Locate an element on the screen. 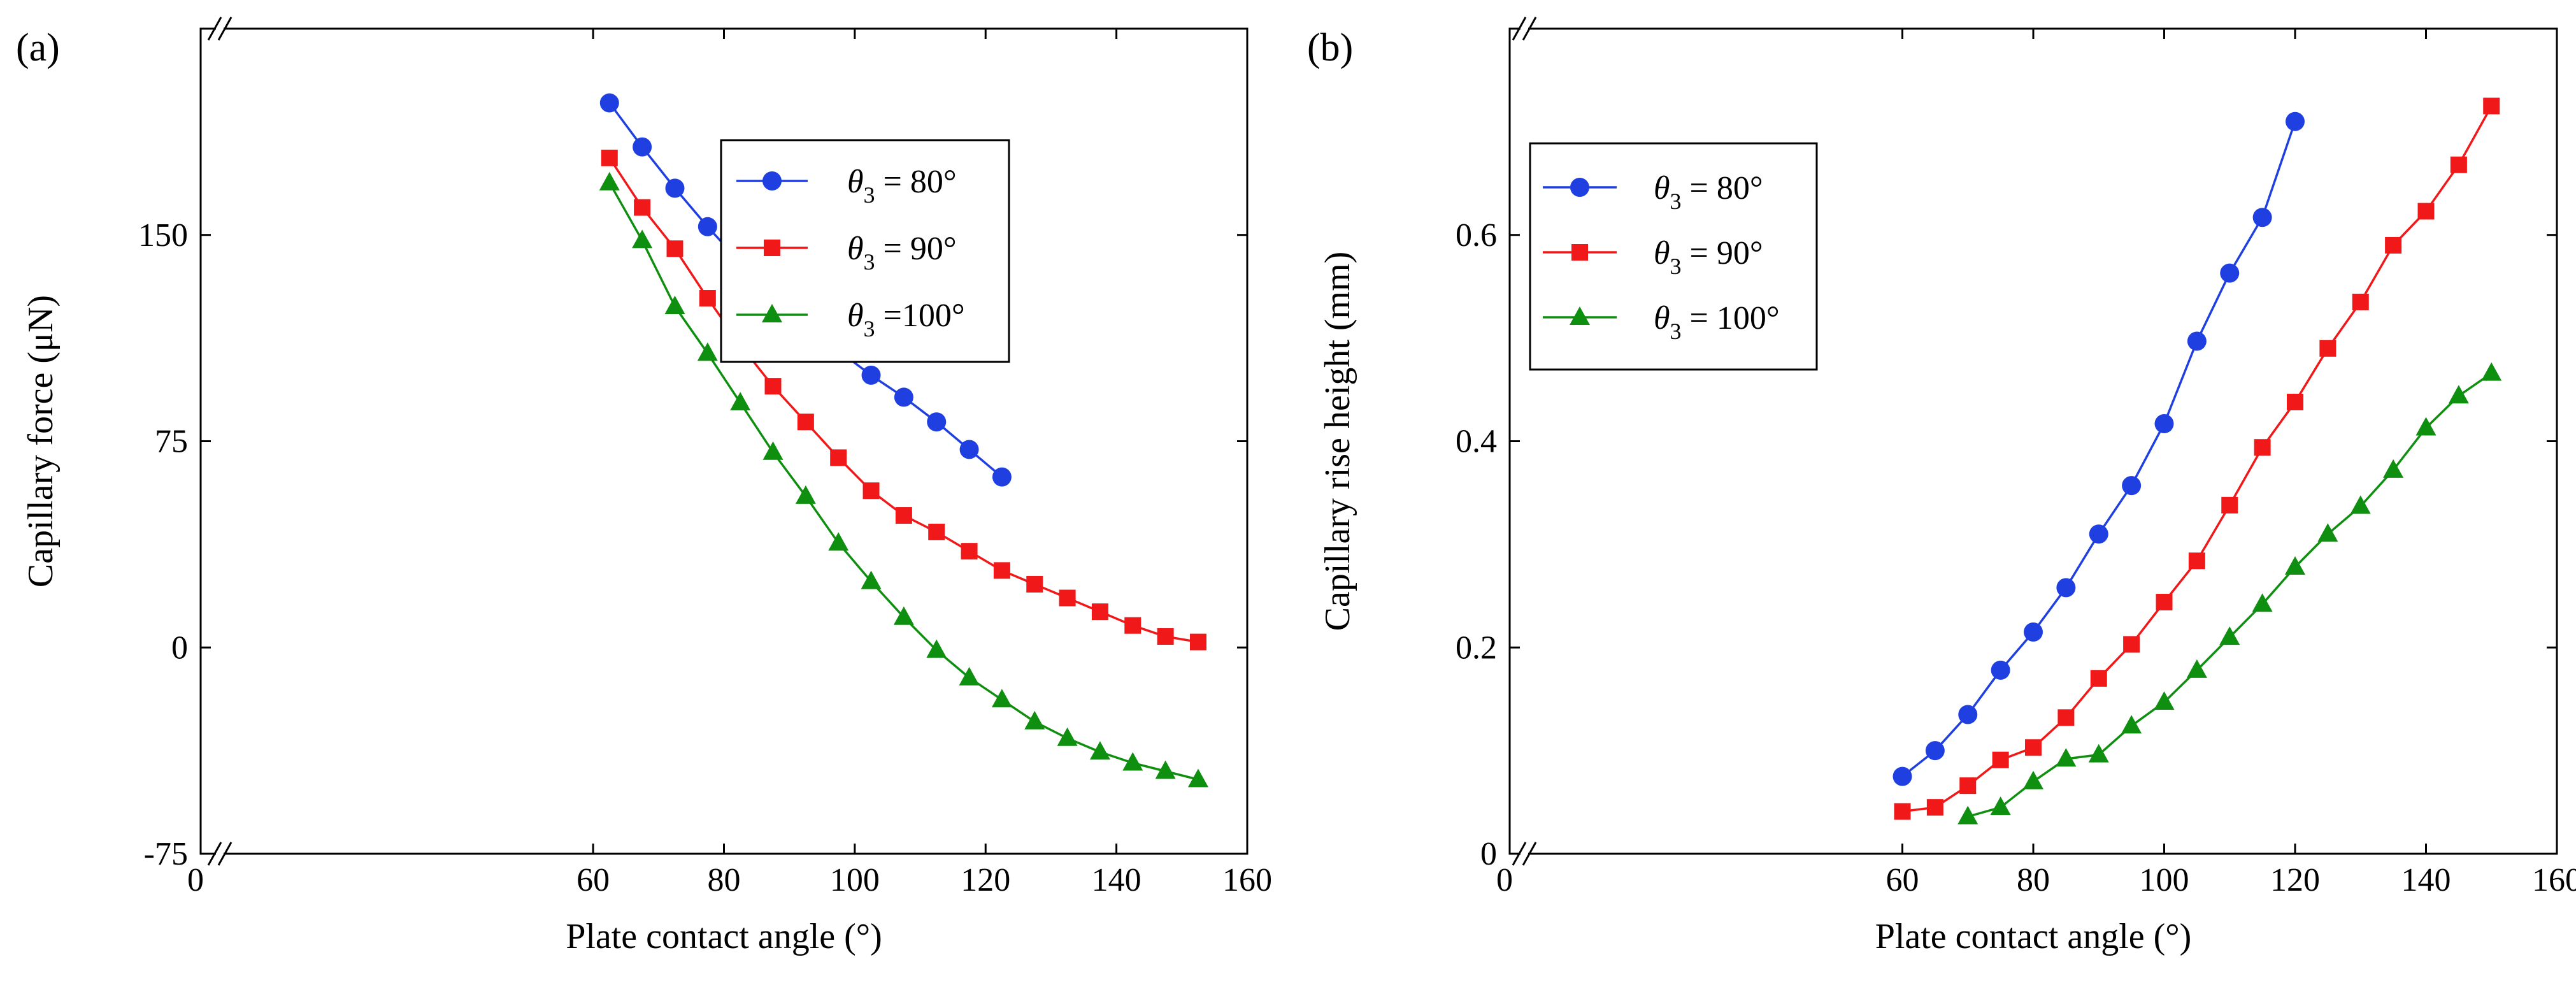  y-tick-label: 75 is located at coordinates (172, 442).